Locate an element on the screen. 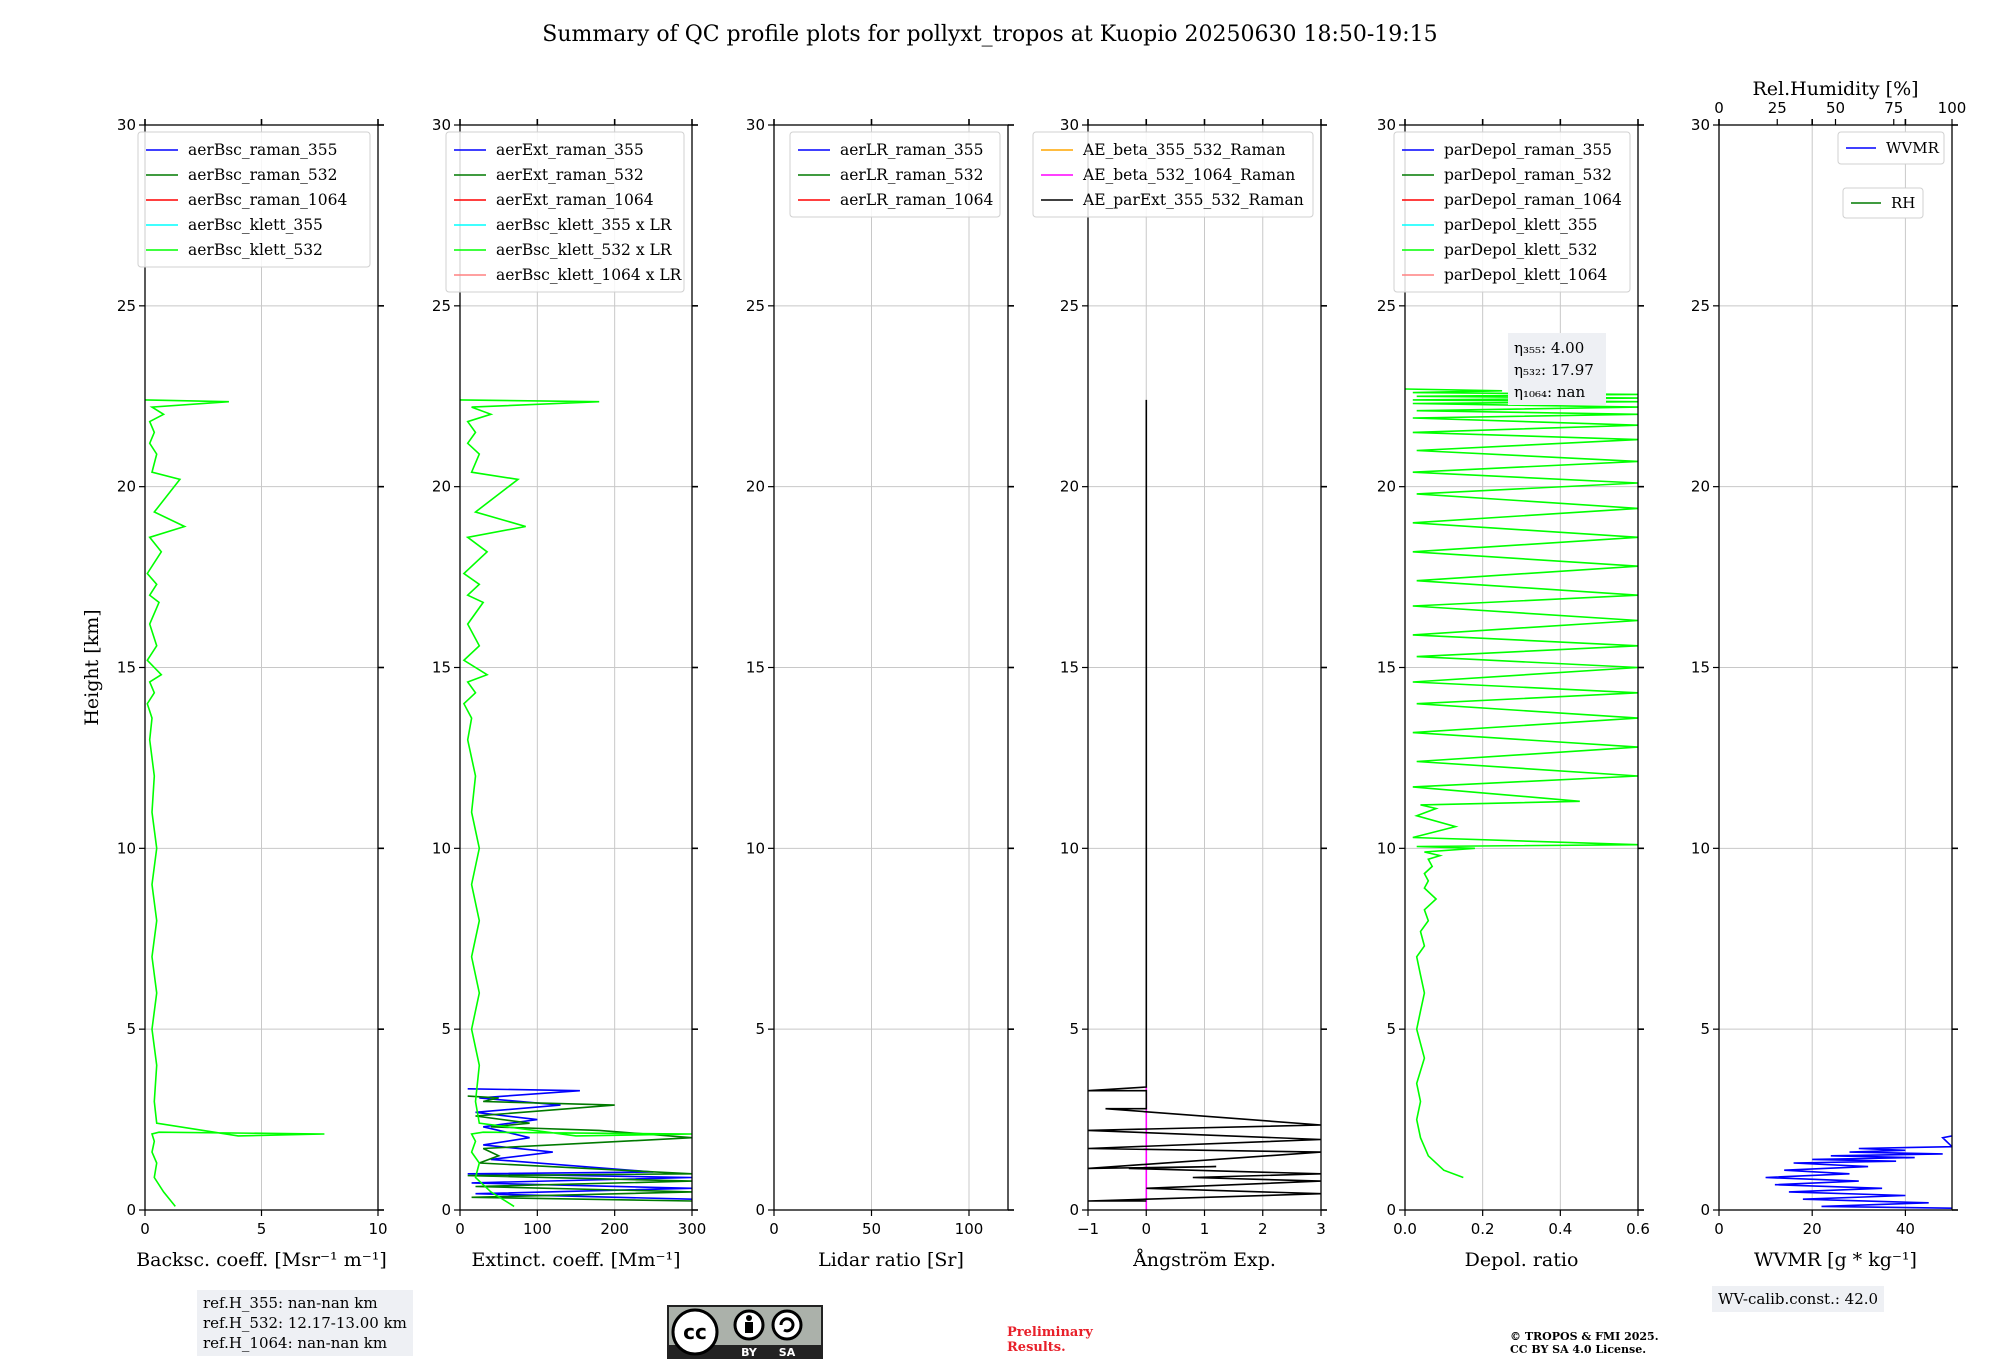 The width and height of the screenshot is (2000, 1360). ref-height-355: ref.H_355: nan-nan km is located at coordinates (290, 1303).